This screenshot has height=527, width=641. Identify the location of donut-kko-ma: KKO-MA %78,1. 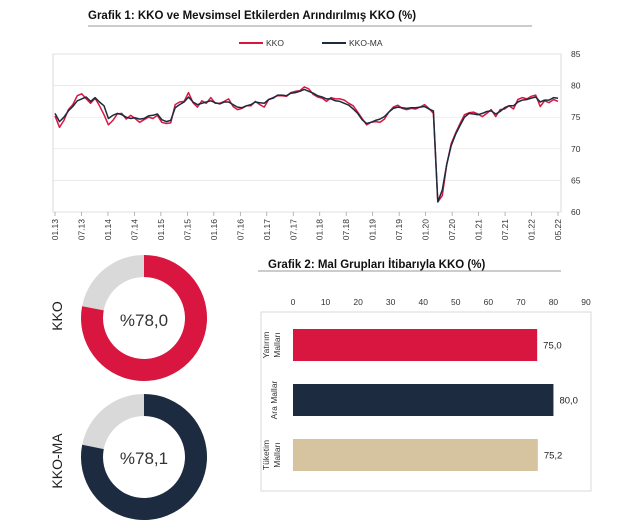
(128, 457).